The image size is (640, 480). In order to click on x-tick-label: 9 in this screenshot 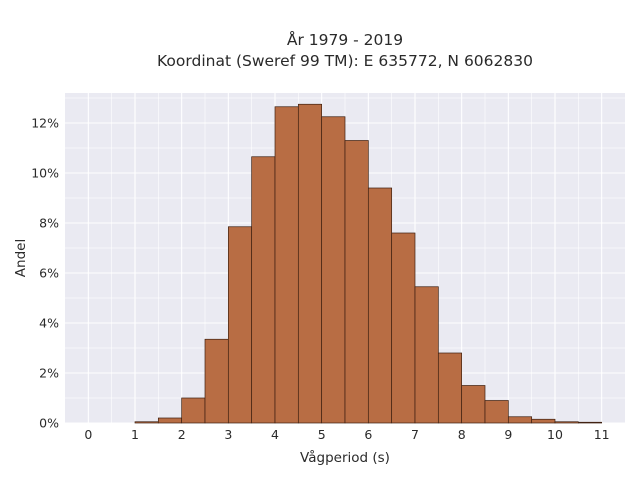, I will do `click(508, 434)`.